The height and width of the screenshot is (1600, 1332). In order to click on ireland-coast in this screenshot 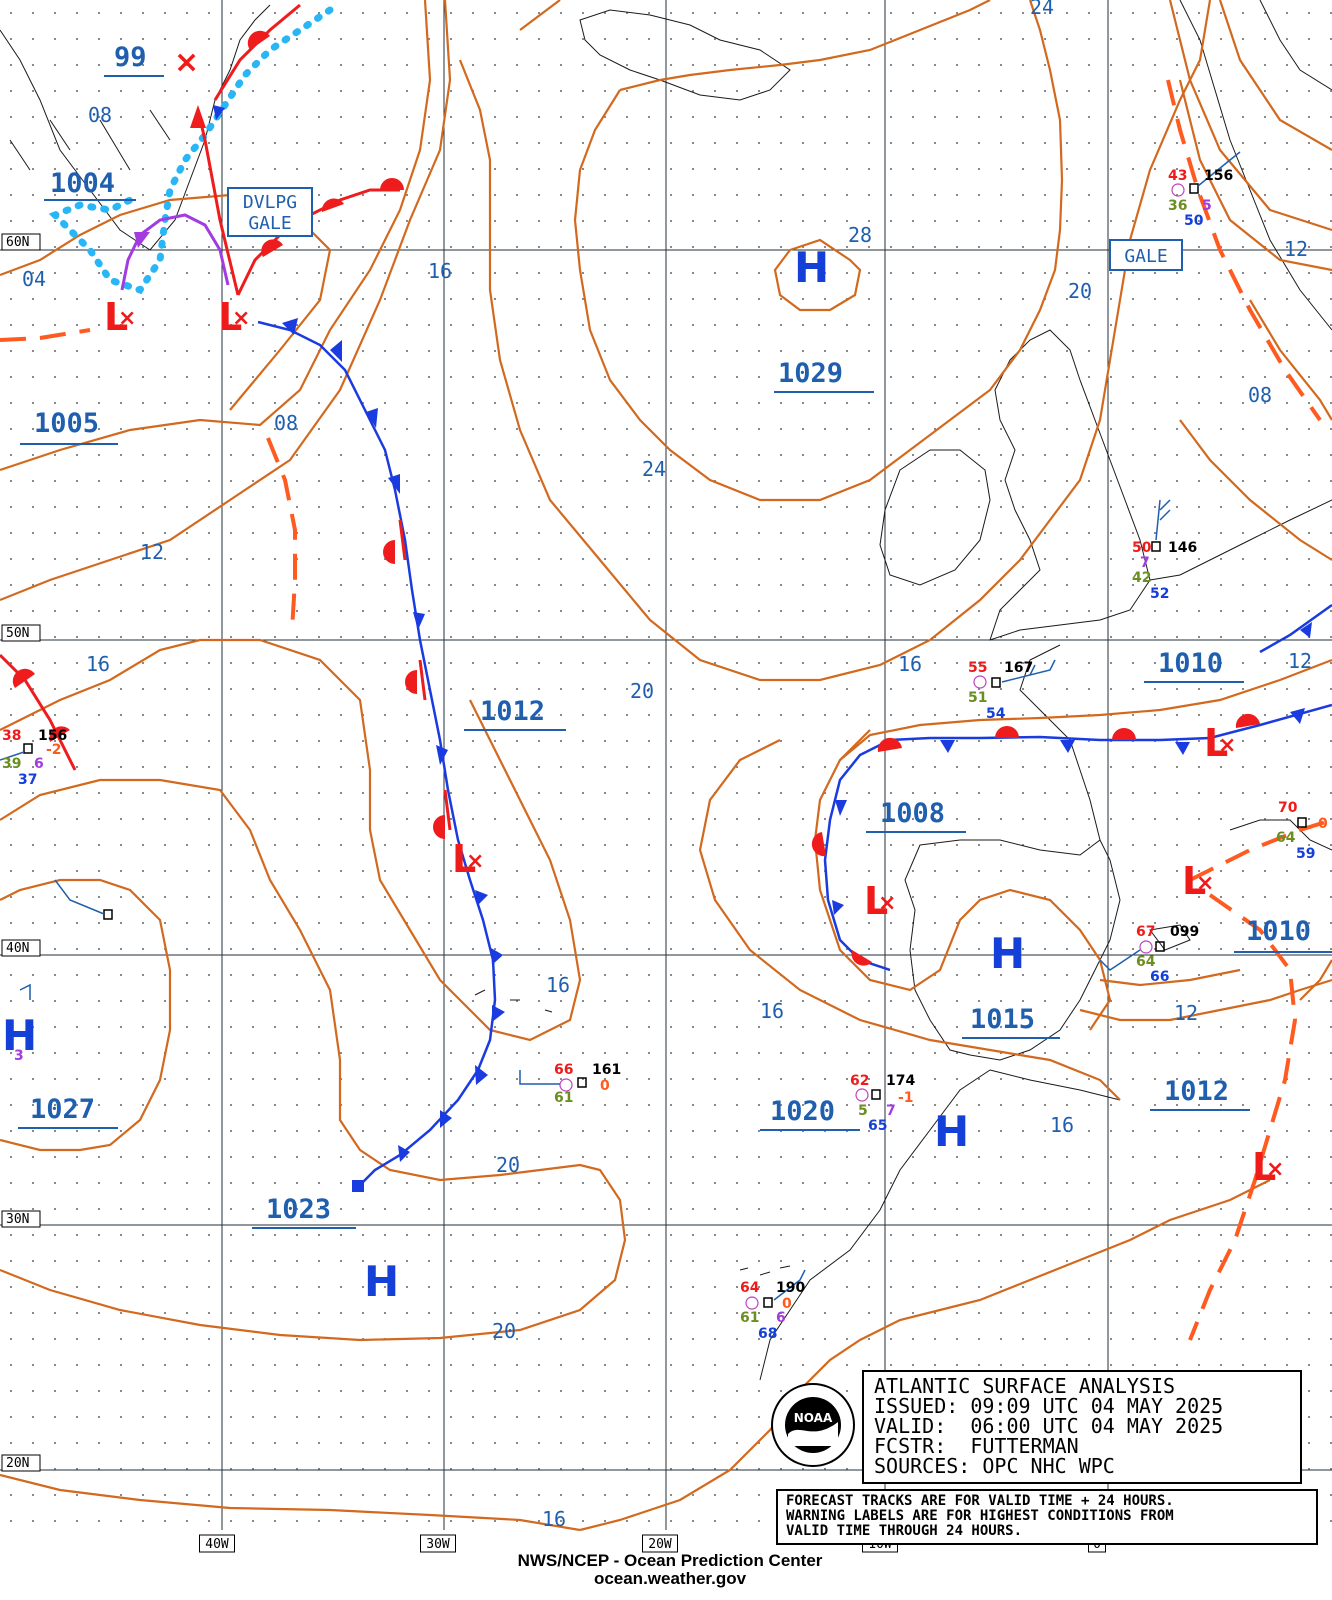, I will do `click(935, 517)`.